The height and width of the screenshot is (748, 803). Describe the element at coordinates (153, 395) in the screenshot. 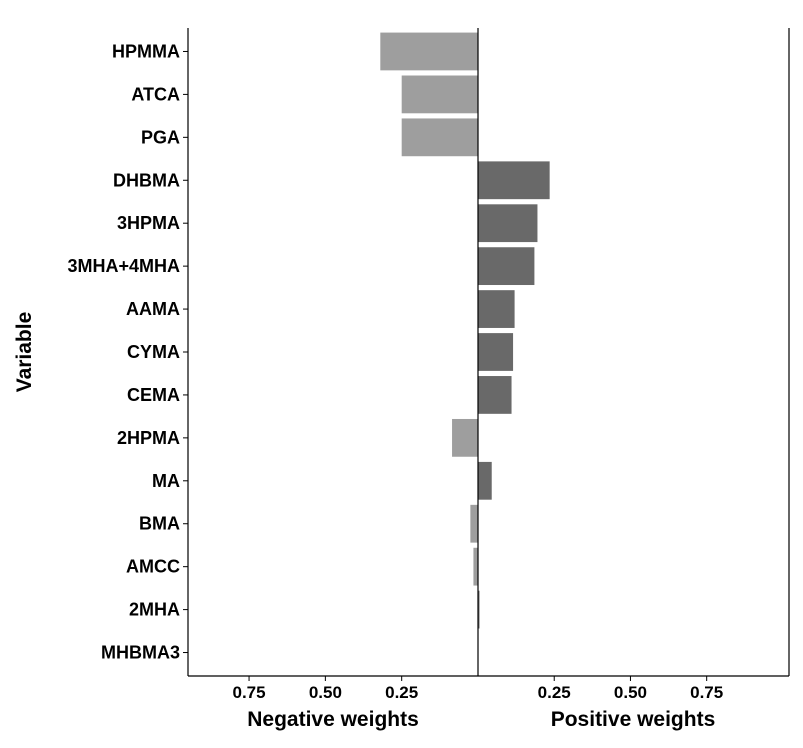

I see `category-label-cema: CEMA` at that location.